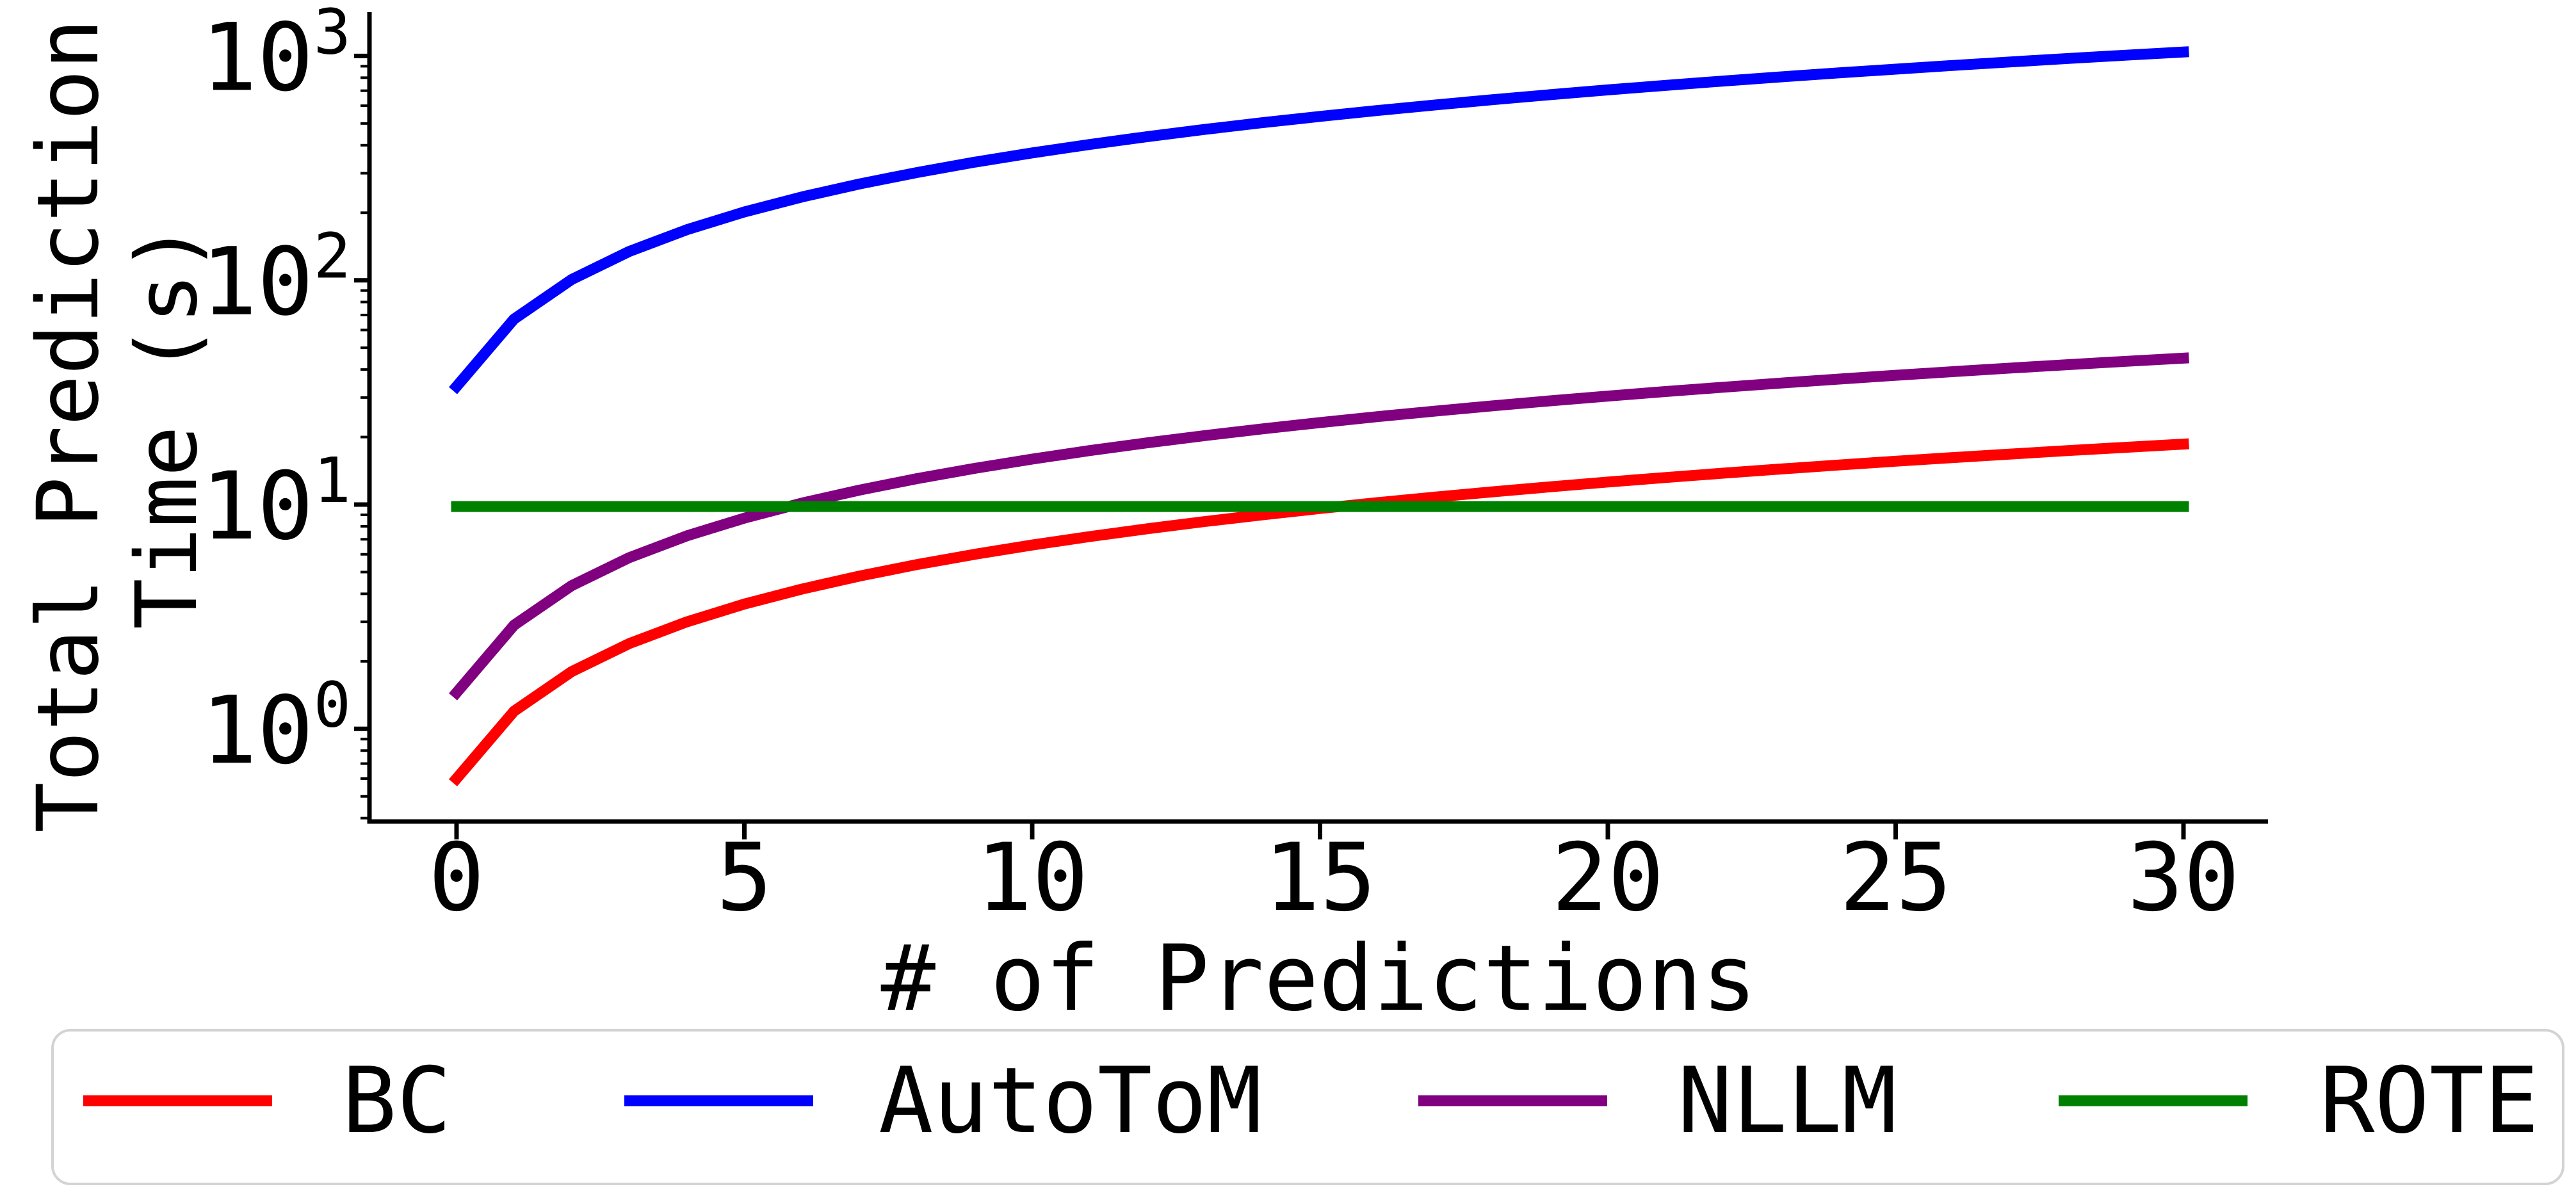 The height and width of the screenshot is (1198, 2576). I want to click on x-axis-label: # of Predictions, so click(1319, 979).